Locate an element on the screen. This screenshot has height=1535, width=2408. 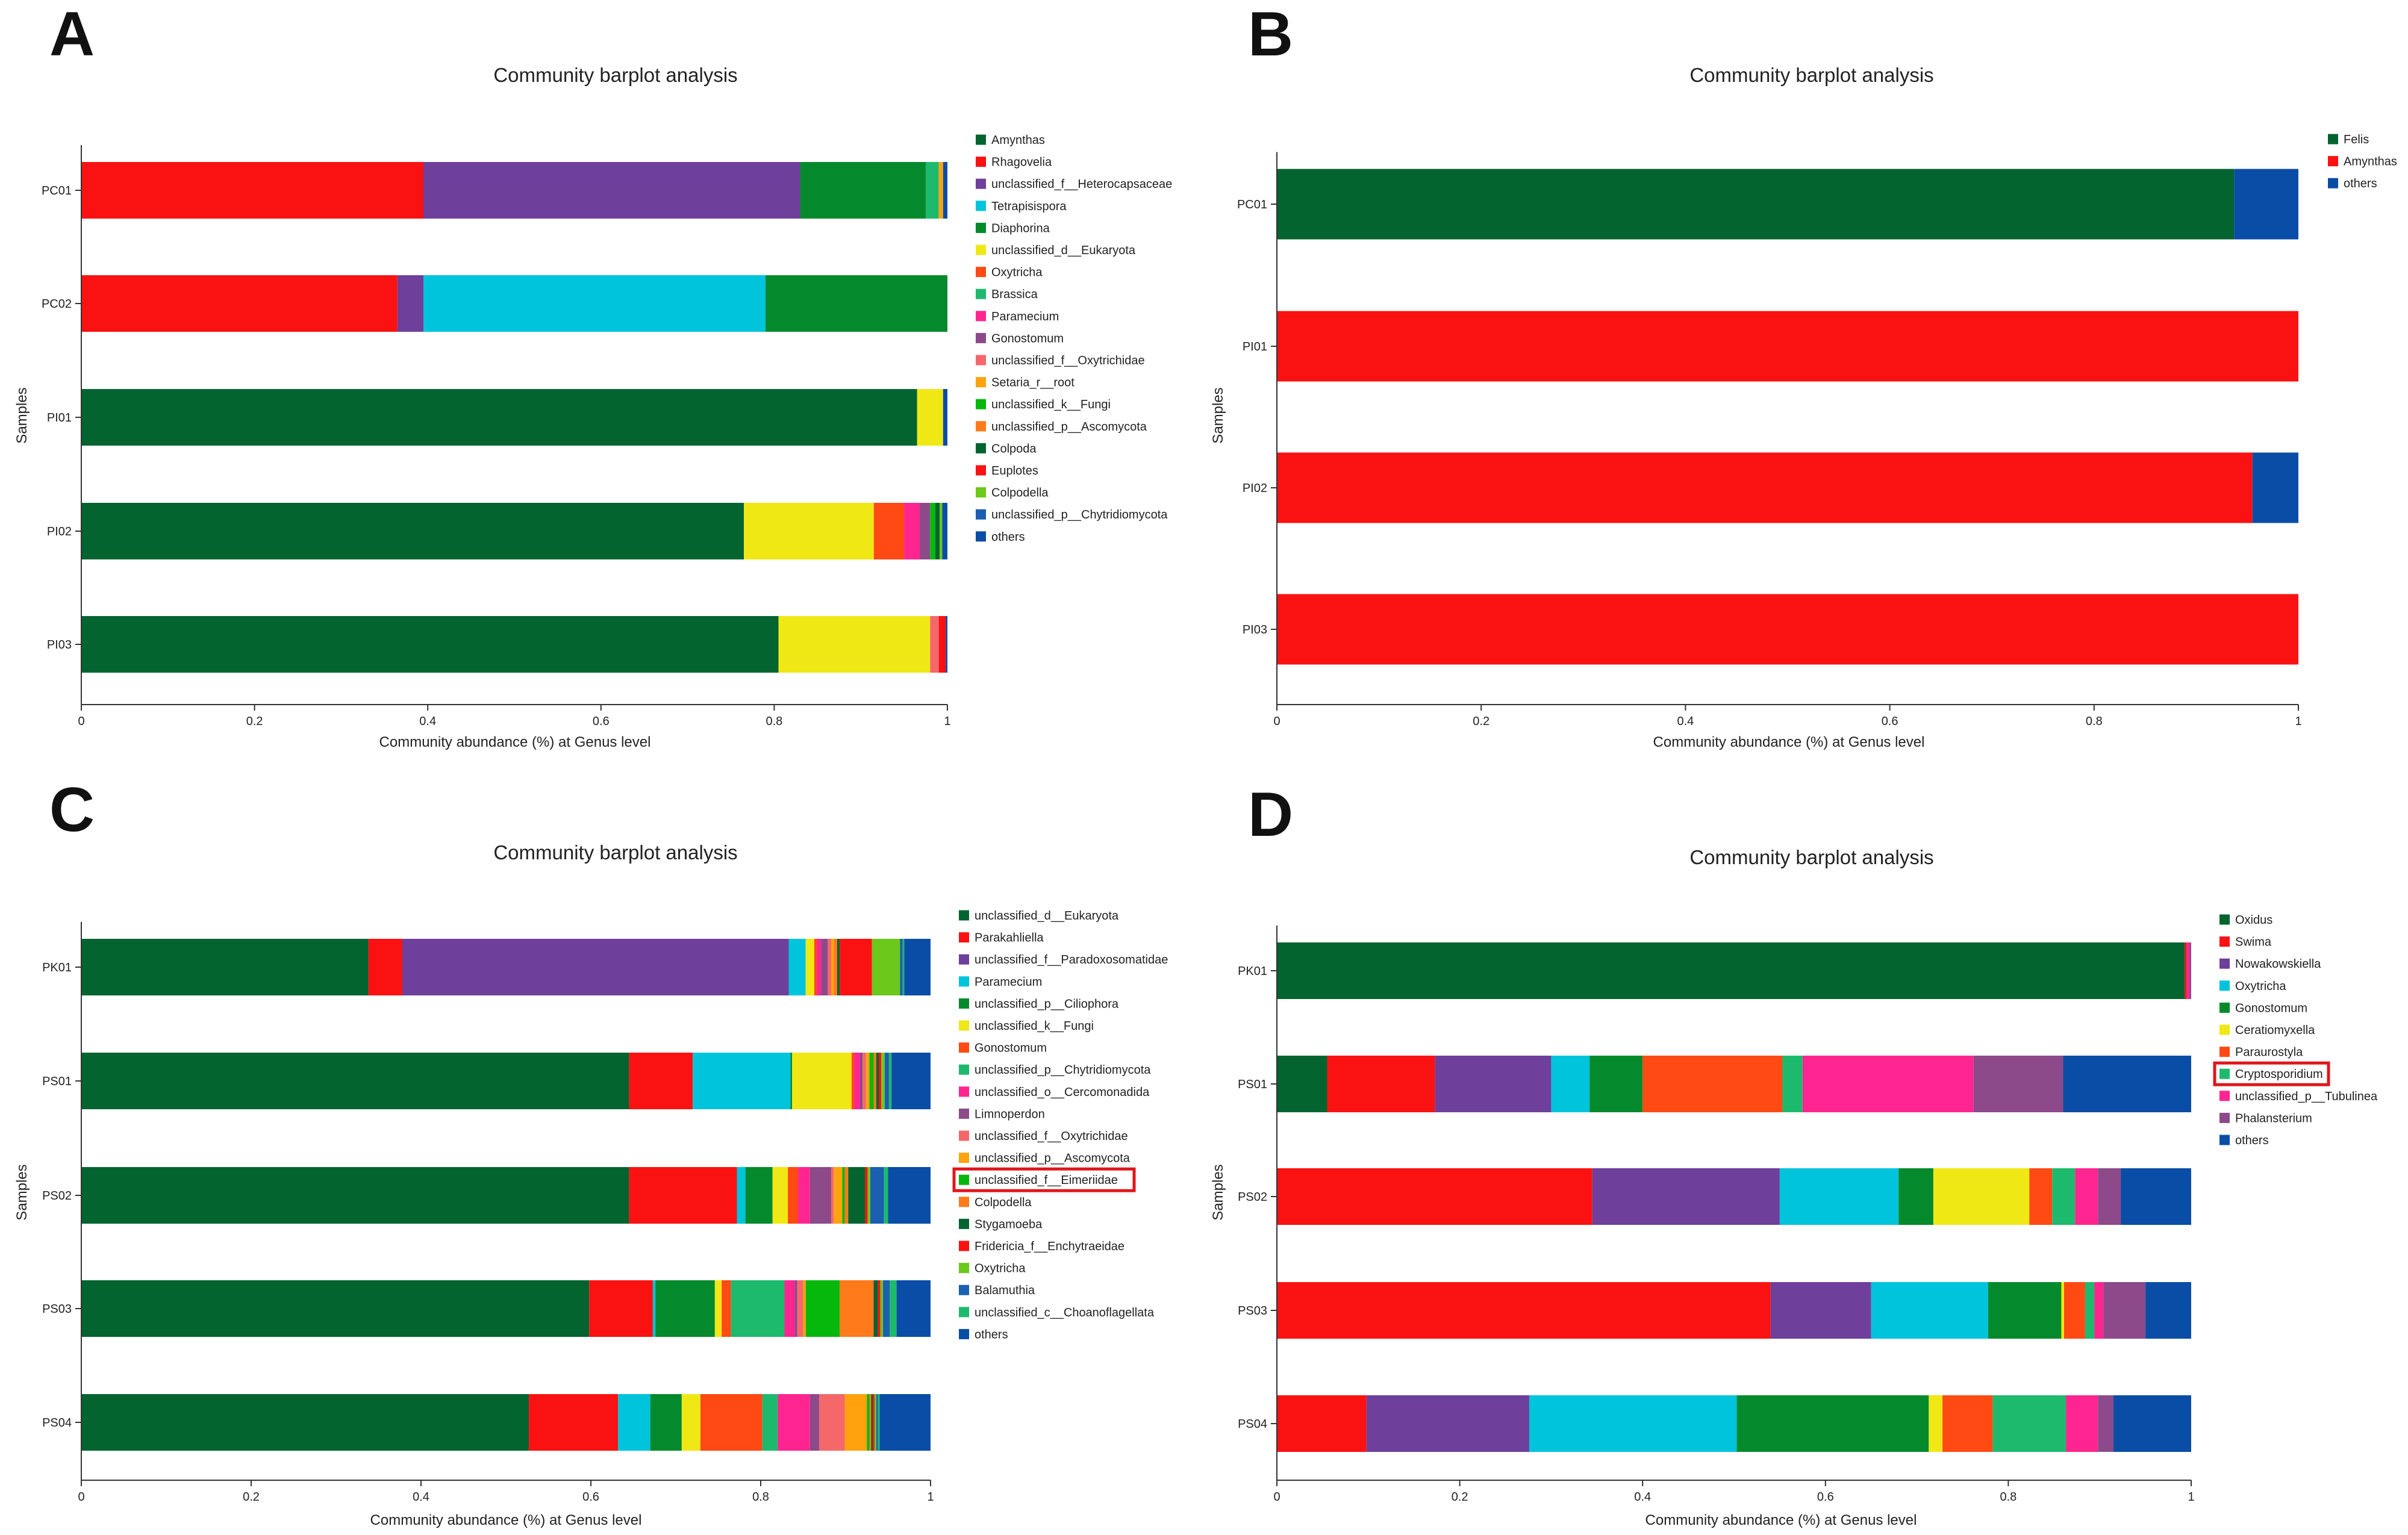
bar-a-pc01-brassica is located at coordinates (932, 191).